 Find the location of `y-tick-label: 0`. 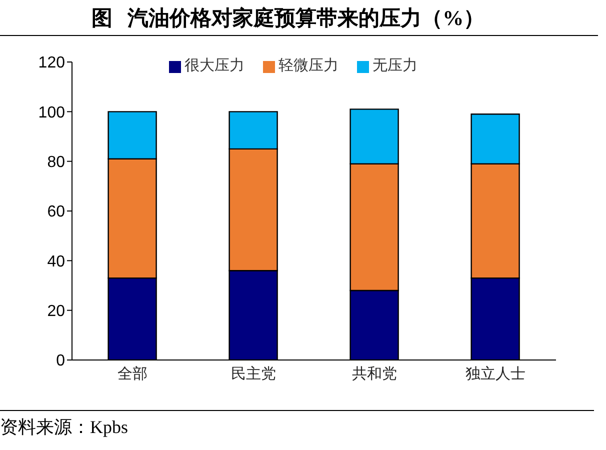

y-tick-label: 0 is located at coordinates (61, 361).